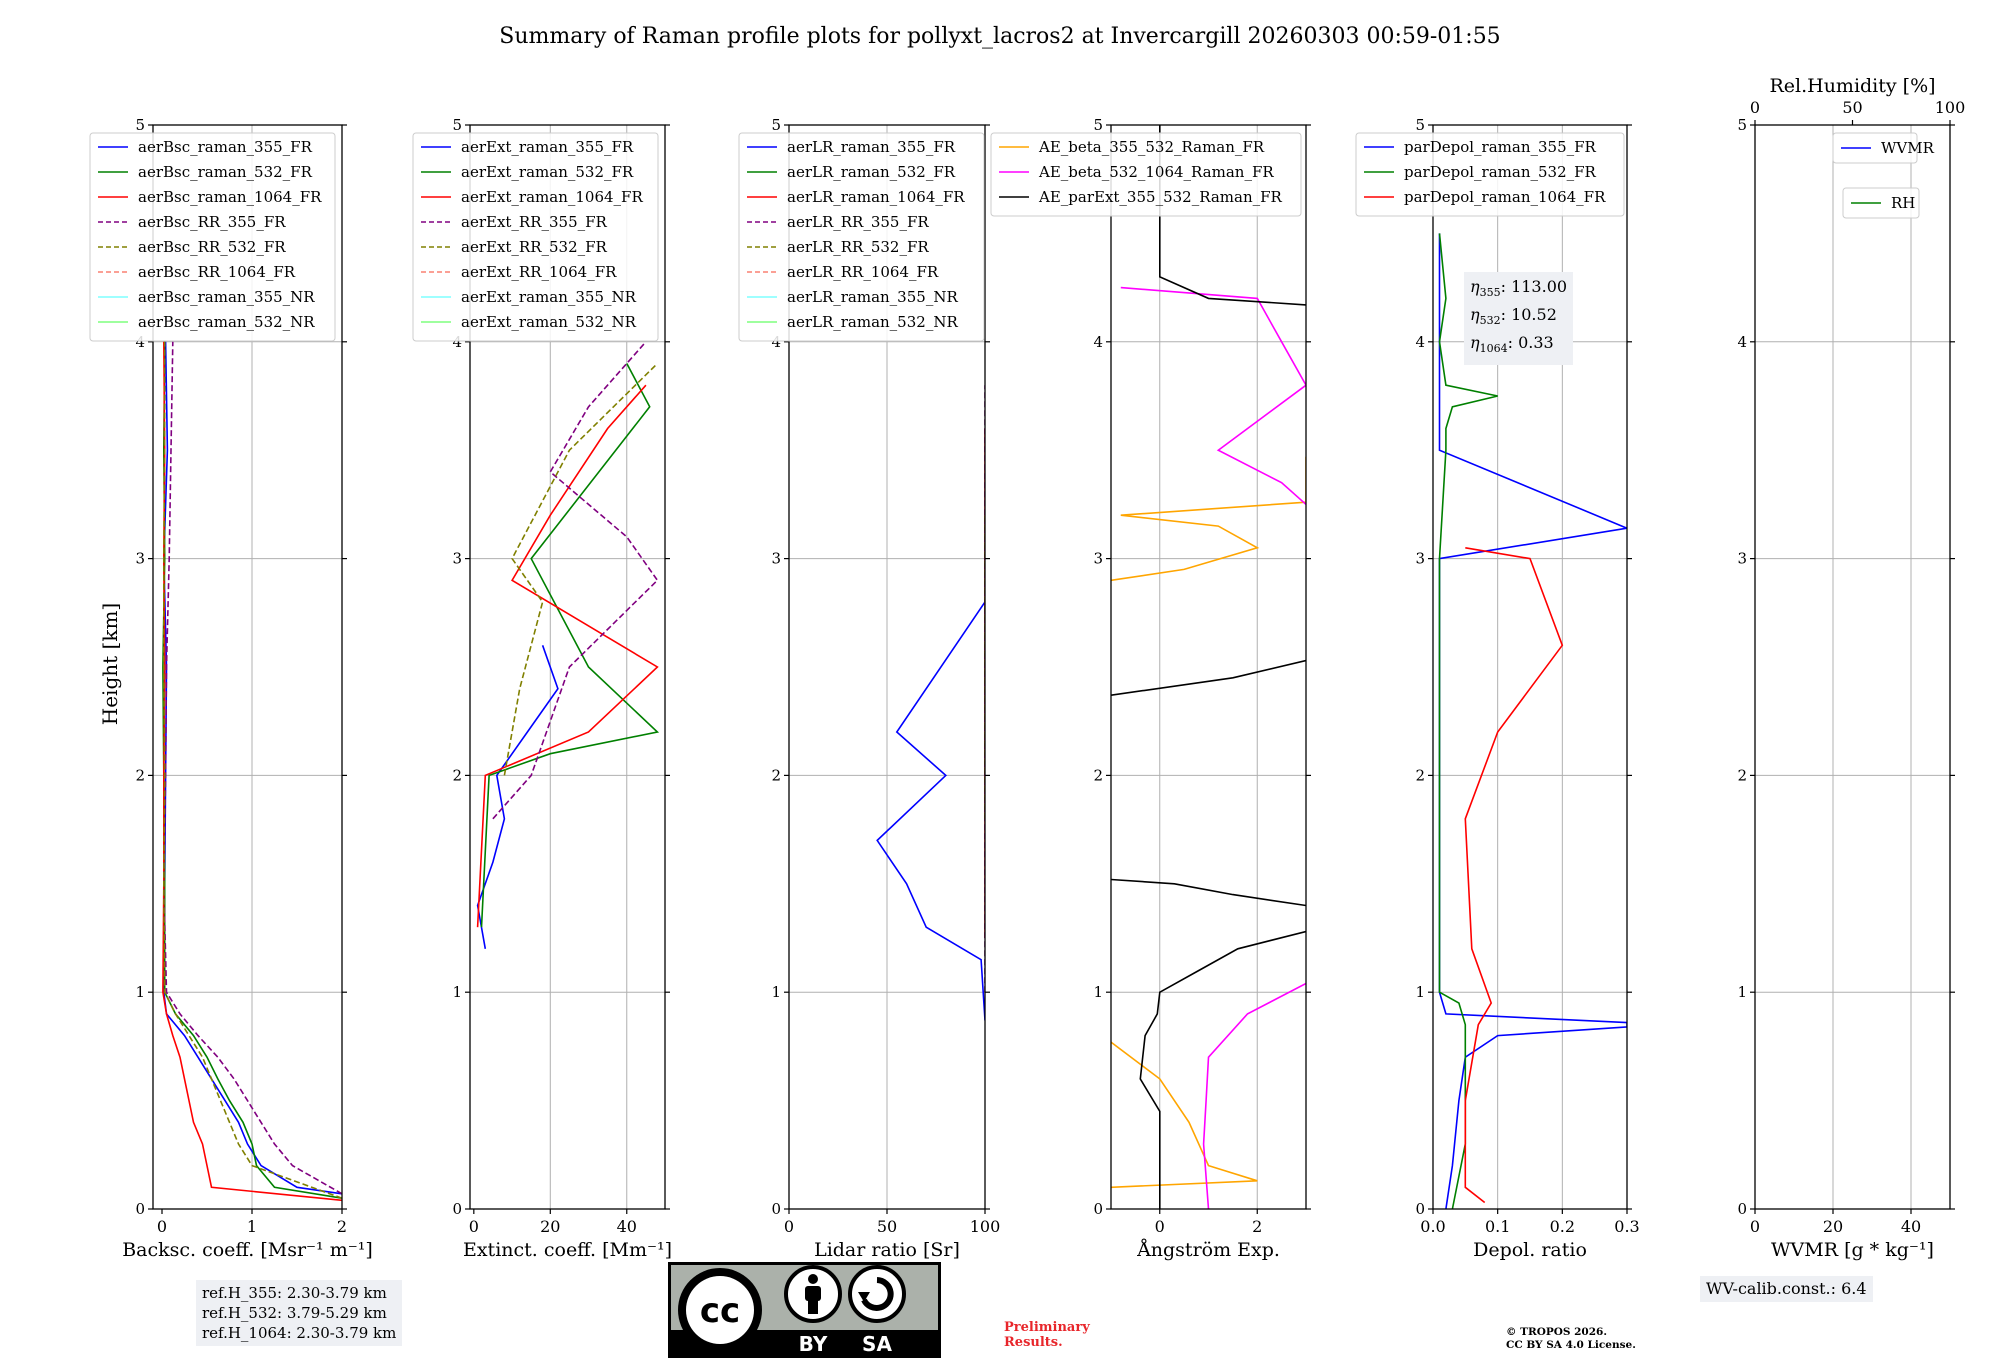 The image size is (2000, 1360). What do you see at coordinates (1208, 519) in the screenshot?
I see `series-line-AE_beta_355_532_Raman_FR-upper-` at bounding box center [1208, 519].